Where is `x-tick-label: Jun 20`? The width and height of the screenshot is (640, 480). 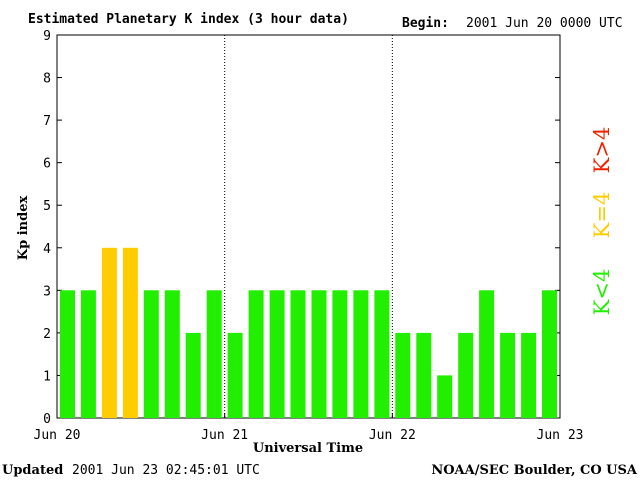 x-tick-label: Jun 20 is located at coordinates (57, 435).